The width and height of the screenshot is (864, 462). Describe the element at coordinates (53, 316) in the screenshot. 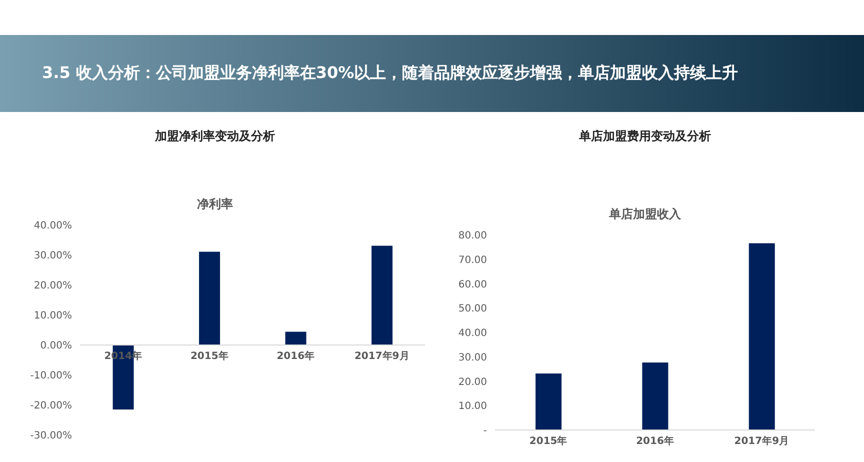

I see `y-tick-label: 10.00%` at that location.